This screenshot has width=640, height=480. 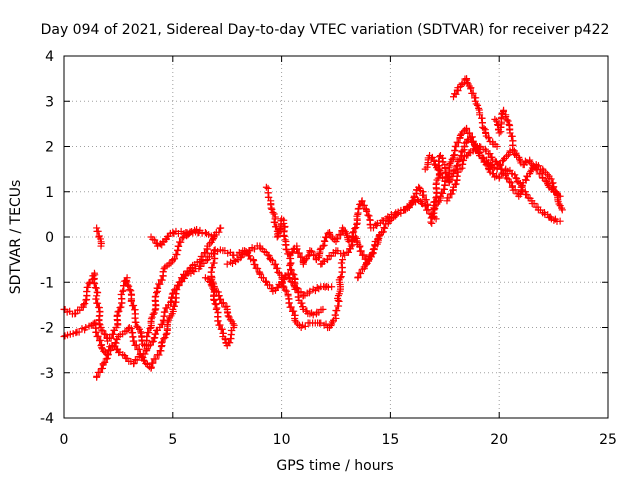 I want to click on y-tick-label: 3, so click(x=49, y=102).